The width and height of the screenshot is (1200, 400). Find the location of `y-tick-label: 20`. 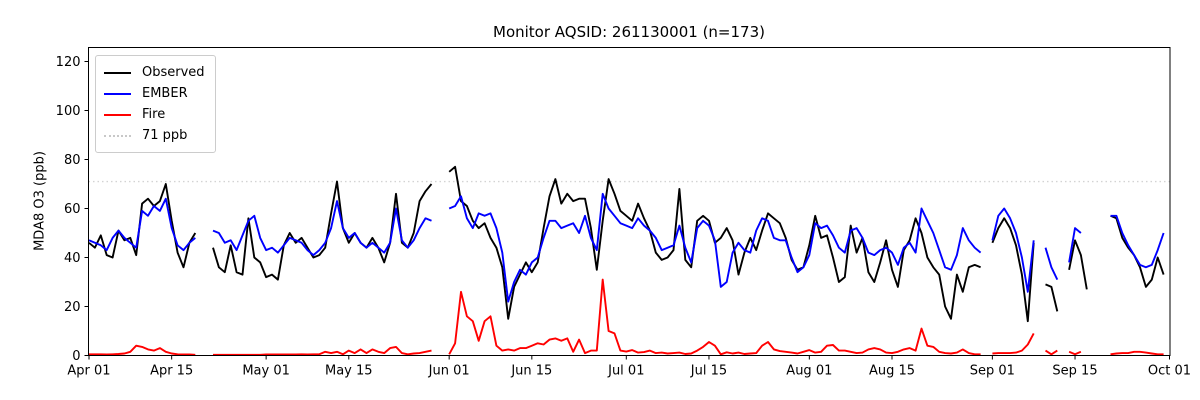

y-tick-label: 20 is located at coordinates (72, 307).